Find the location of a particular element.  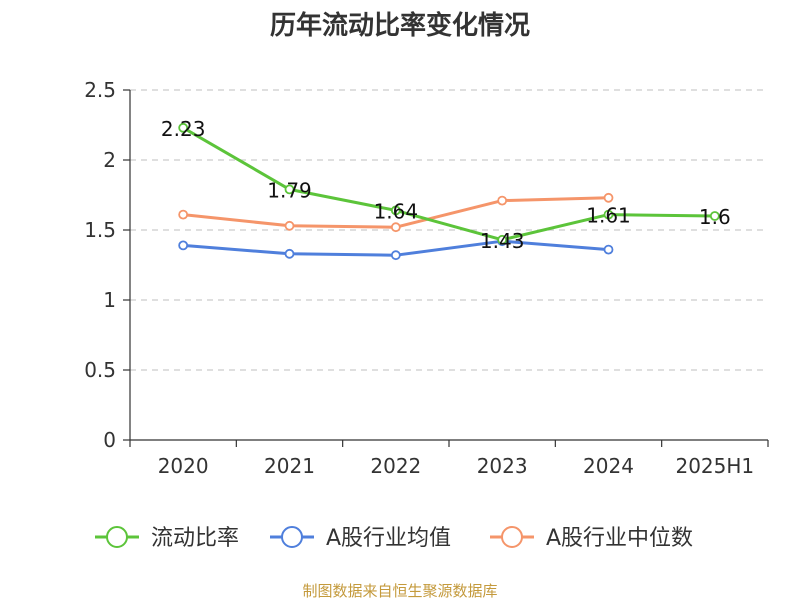

y-tick-label: 2 is located at coordinates (109, 160).